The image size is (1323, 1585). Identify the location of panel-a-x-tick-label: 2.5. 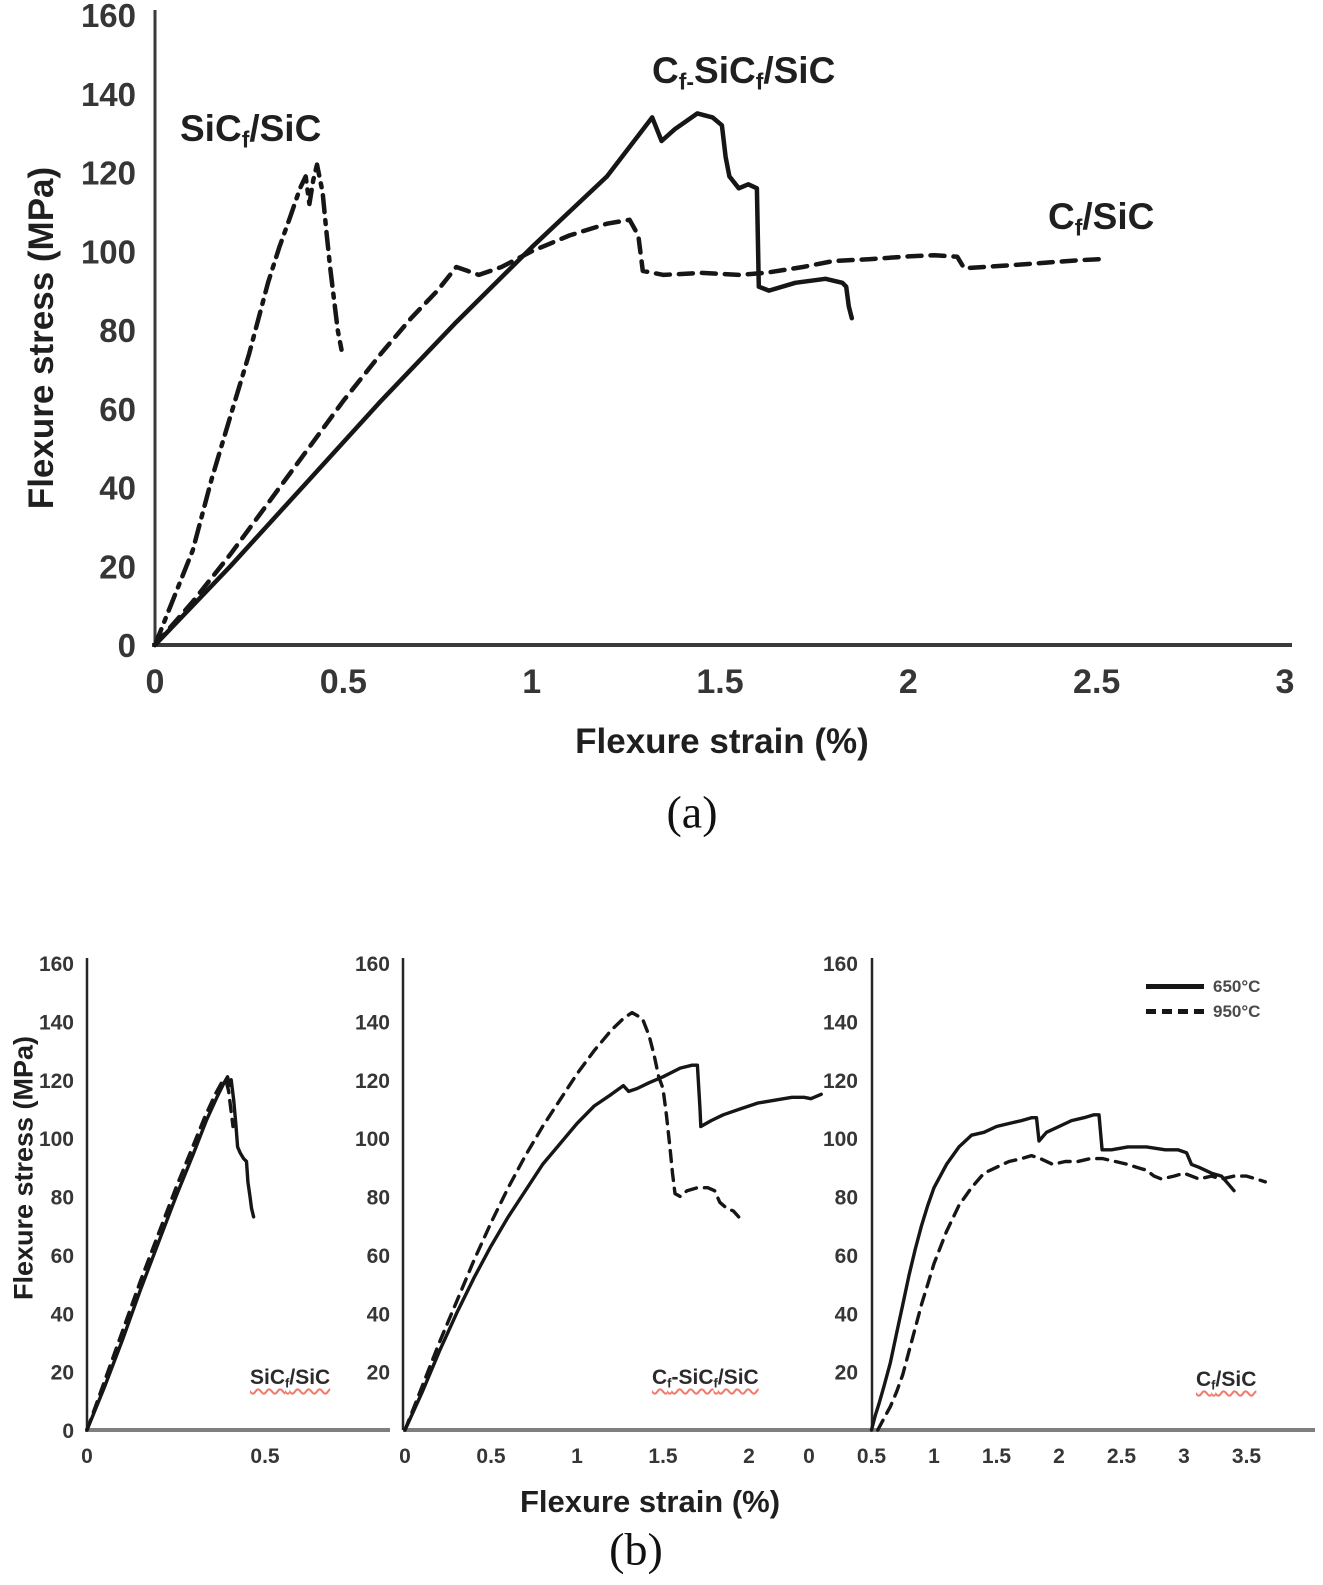
(1096, 682).